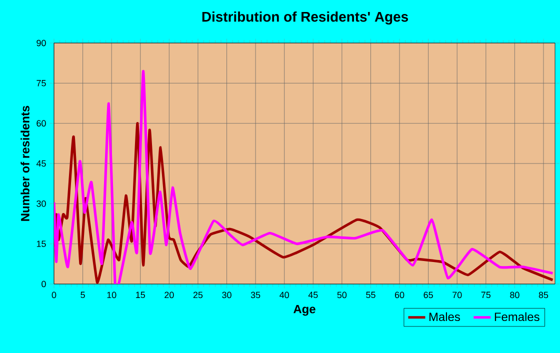 This screenshot has height=353, width=560. I want to click on y-tick-label: 0, so click(44, 284).